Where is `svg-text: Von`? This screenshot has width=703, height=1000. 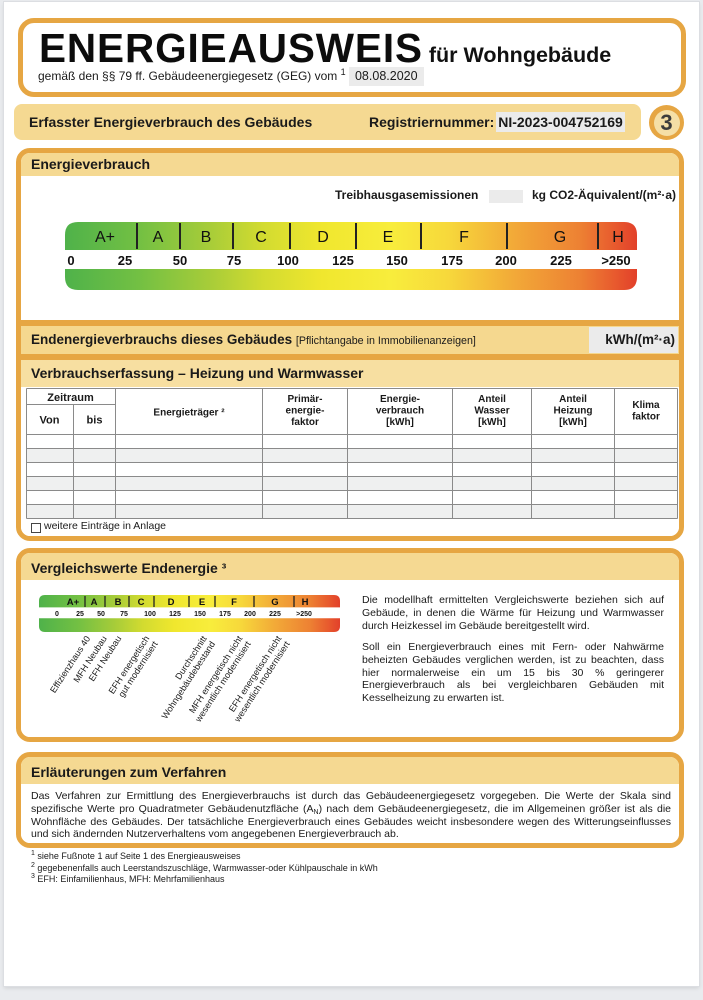 svg-text: Von is located at coordinates (50, 421).